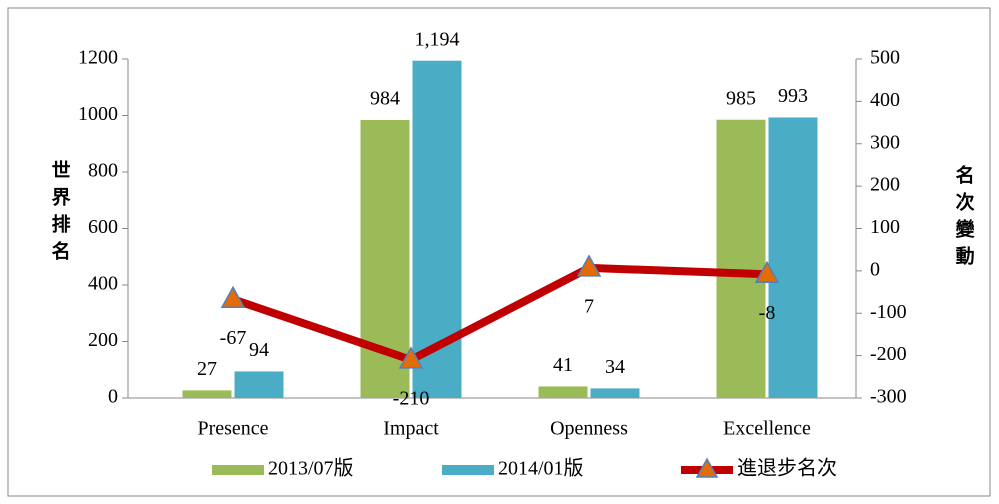  What do you see at coordinates (499, 313) in the screenshot?
I see `line-series` at bounding box center [499, 313].